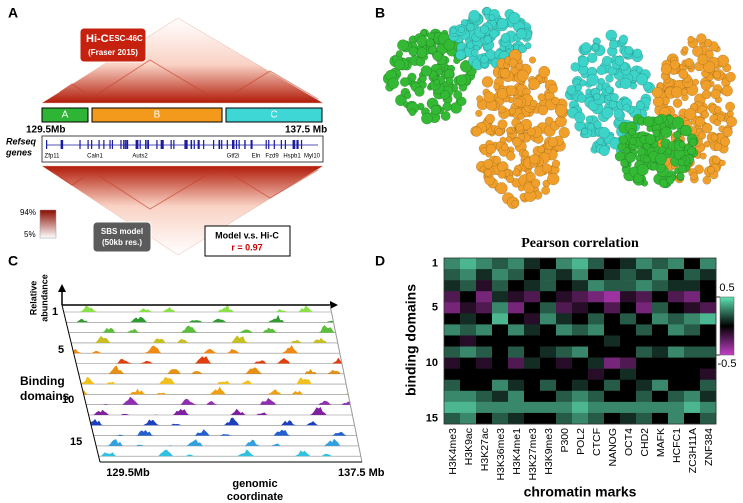 The image size is (743, 503). Describe the element at coordinates (246, 247) in the screenshot. I see `correlation-value: r = 0.97` at that location.